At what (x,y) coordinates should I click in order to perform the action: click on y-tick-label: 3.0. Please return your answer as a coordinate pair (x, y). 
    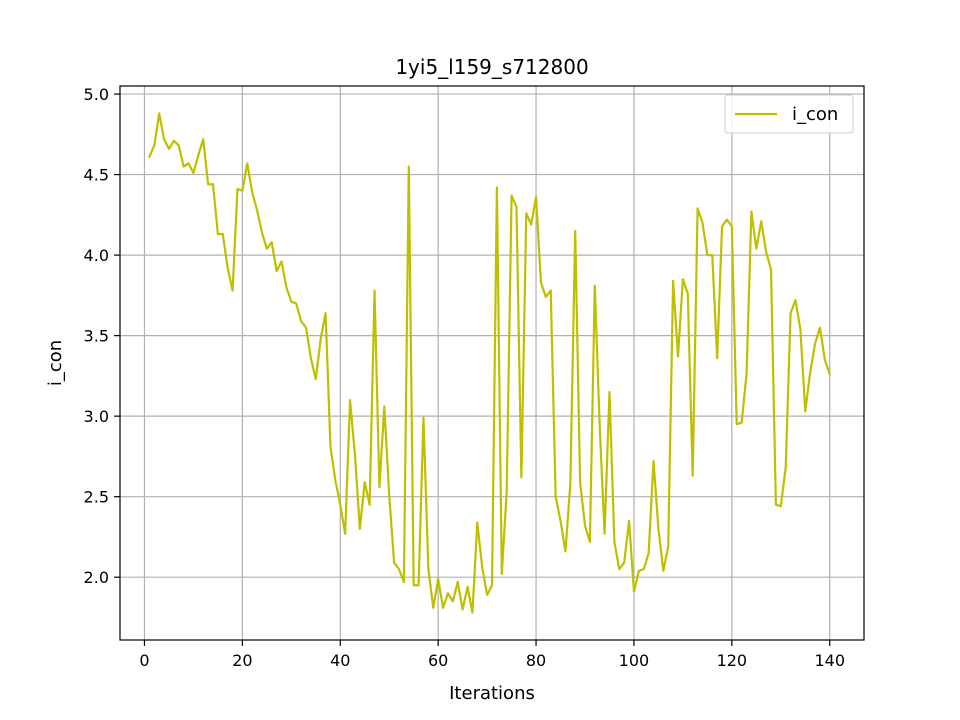
    Looking at the image, I should click on (96, 416).